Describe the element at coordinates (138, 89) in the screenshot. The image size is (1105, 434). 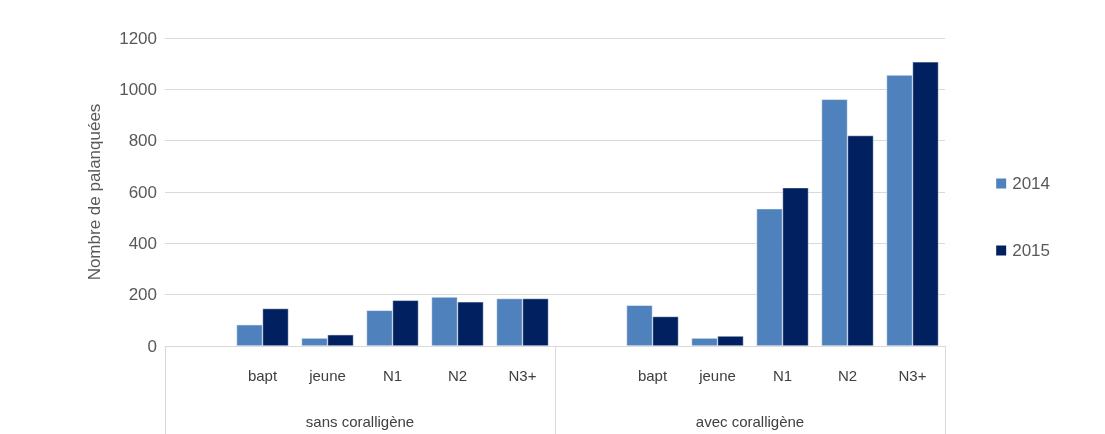
I see `y-tick-label: 1000` at that location.